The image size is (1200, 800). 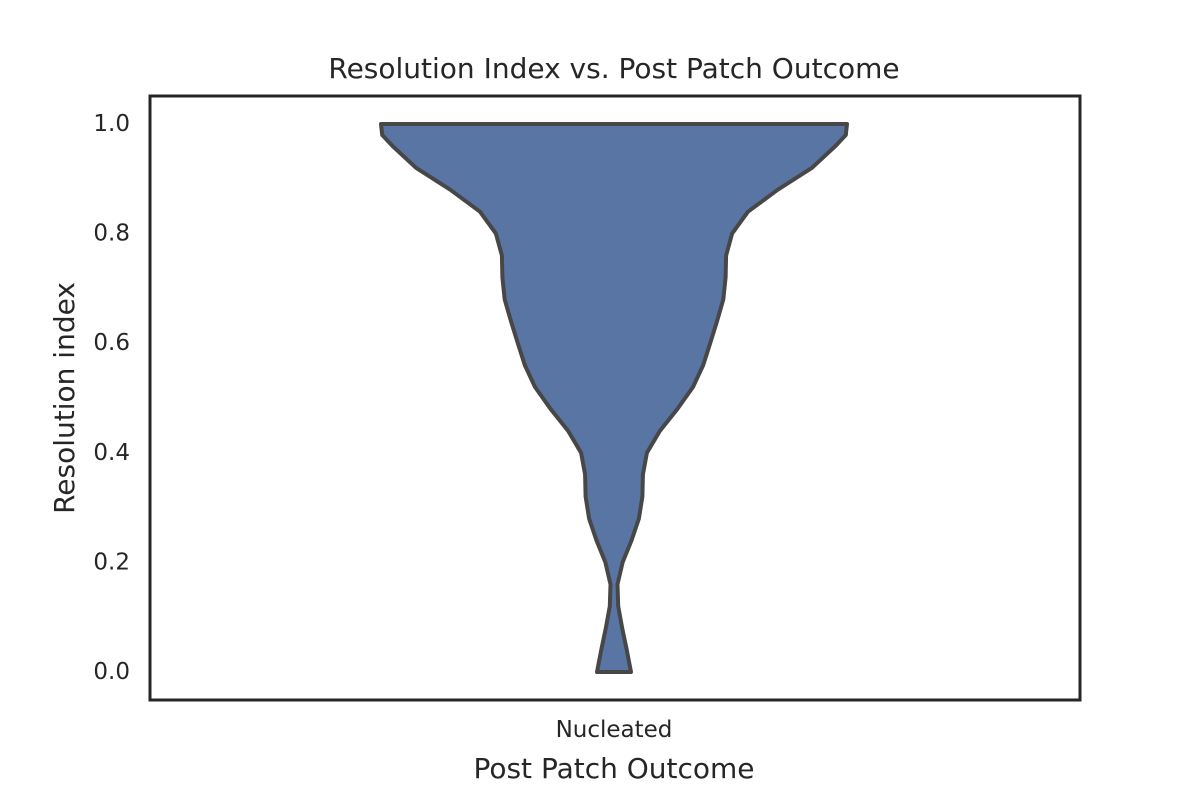 I want to click on y-tick-label: 0.0, so click(x=111, y=672).